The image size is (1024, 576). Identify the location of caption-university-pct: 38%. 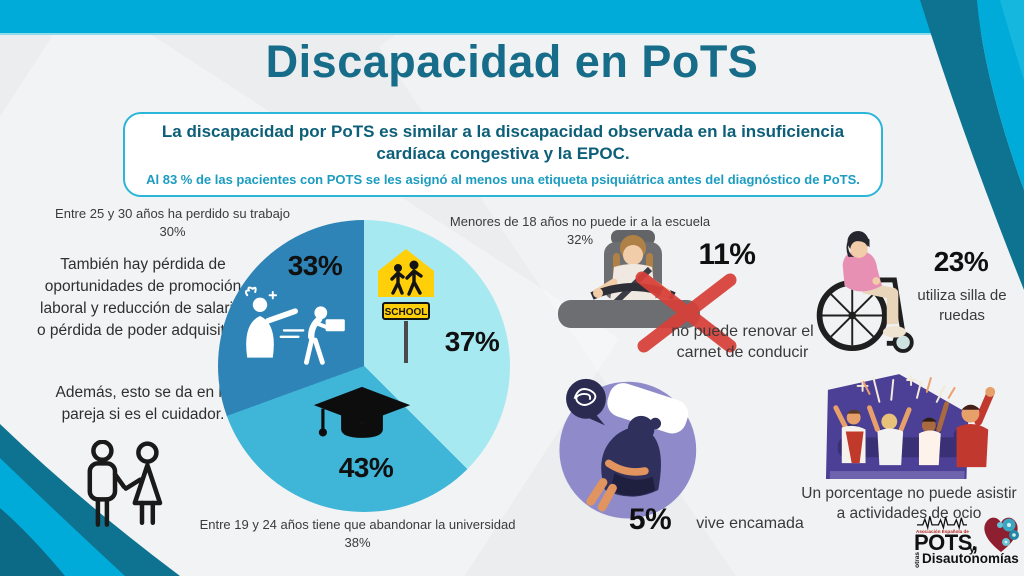
(357, 542).